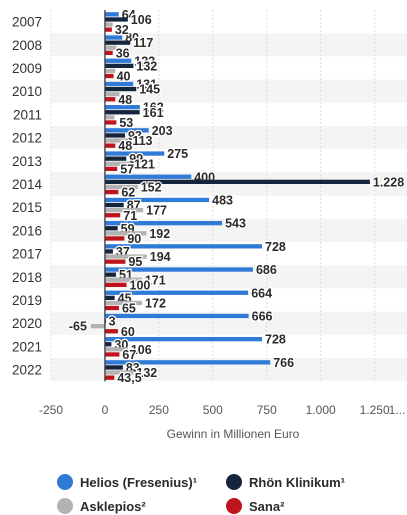 The width and height of the screenshot is (407, 515). What do you see at coordinates (123, 53) in the screenshot?
I see `data-label-sana: 36` at bounding box center [123, 53].